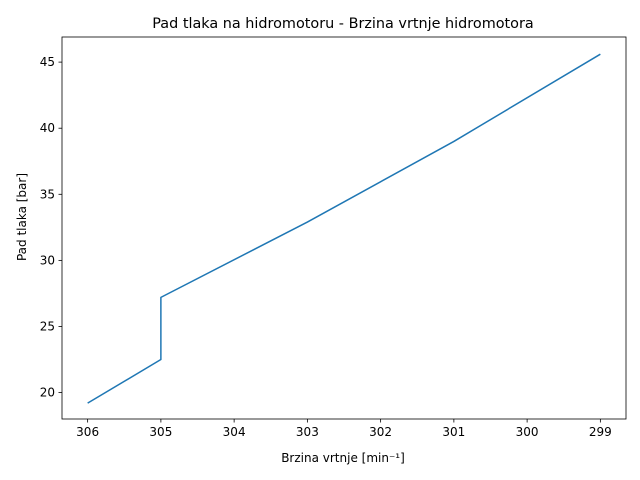 Image resolution: width=640 pixels, height=480 pixels. Describe the element at coordinates (47, 393) in the screenshot. I see `y-tick-label: 20` at that location.